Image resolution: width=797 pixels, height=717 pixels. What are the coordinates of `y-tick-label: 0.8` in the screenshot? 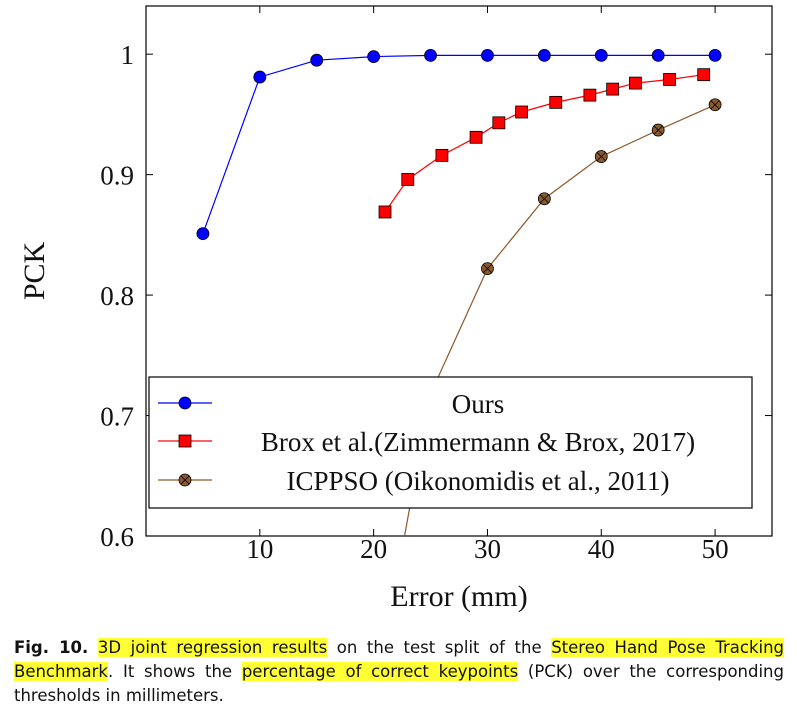 It's located at (117, 296).